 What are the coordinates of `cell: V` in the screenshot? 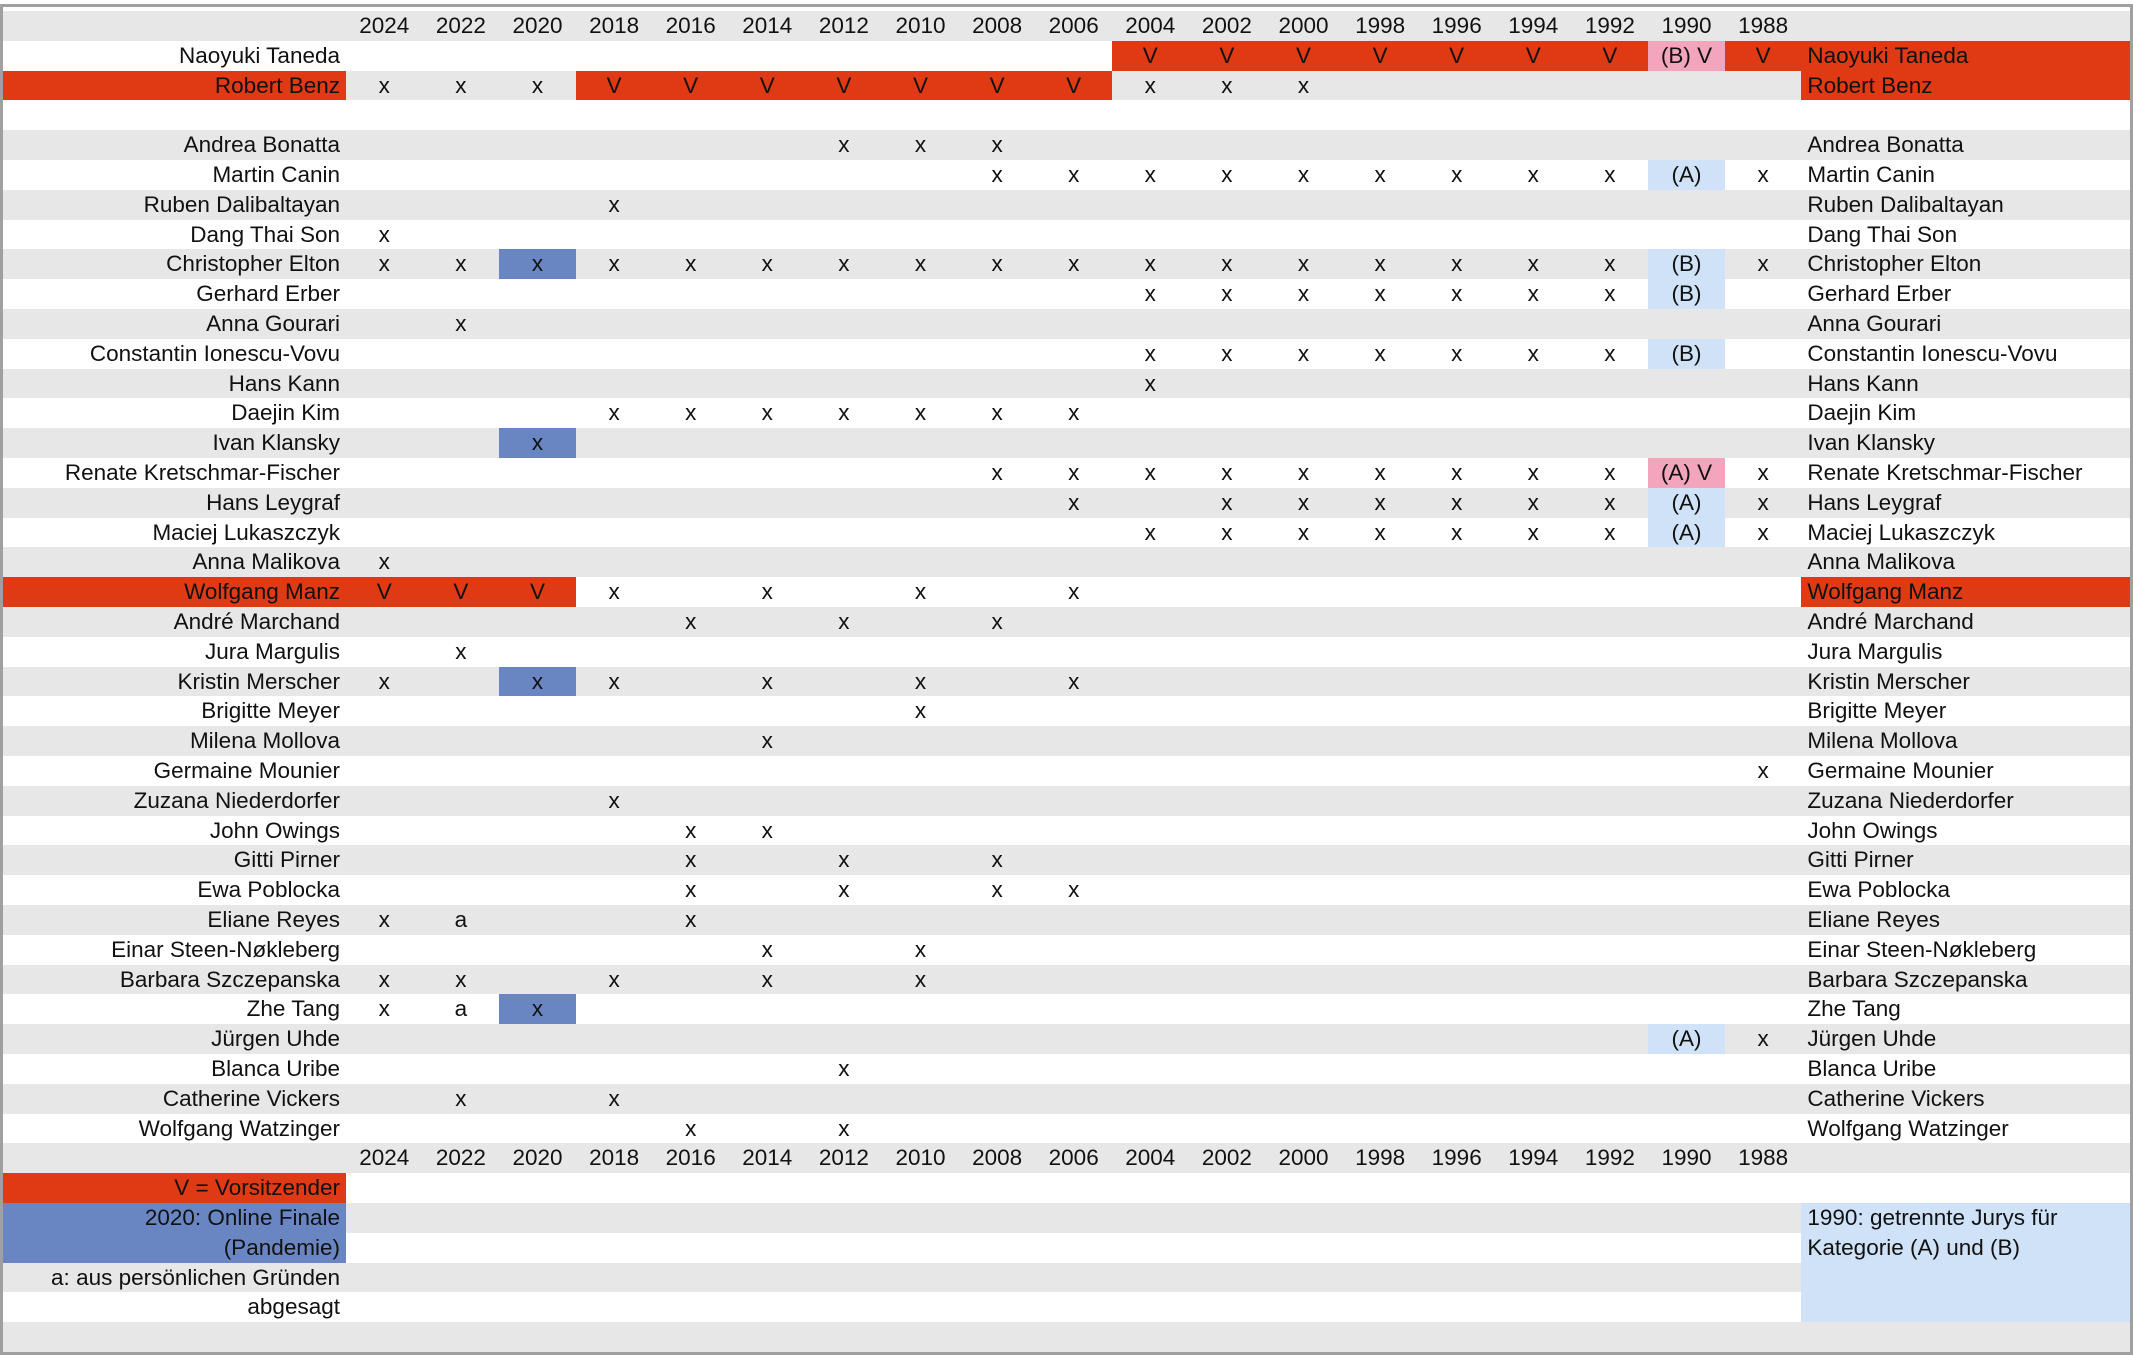 It's located at (844, 85).